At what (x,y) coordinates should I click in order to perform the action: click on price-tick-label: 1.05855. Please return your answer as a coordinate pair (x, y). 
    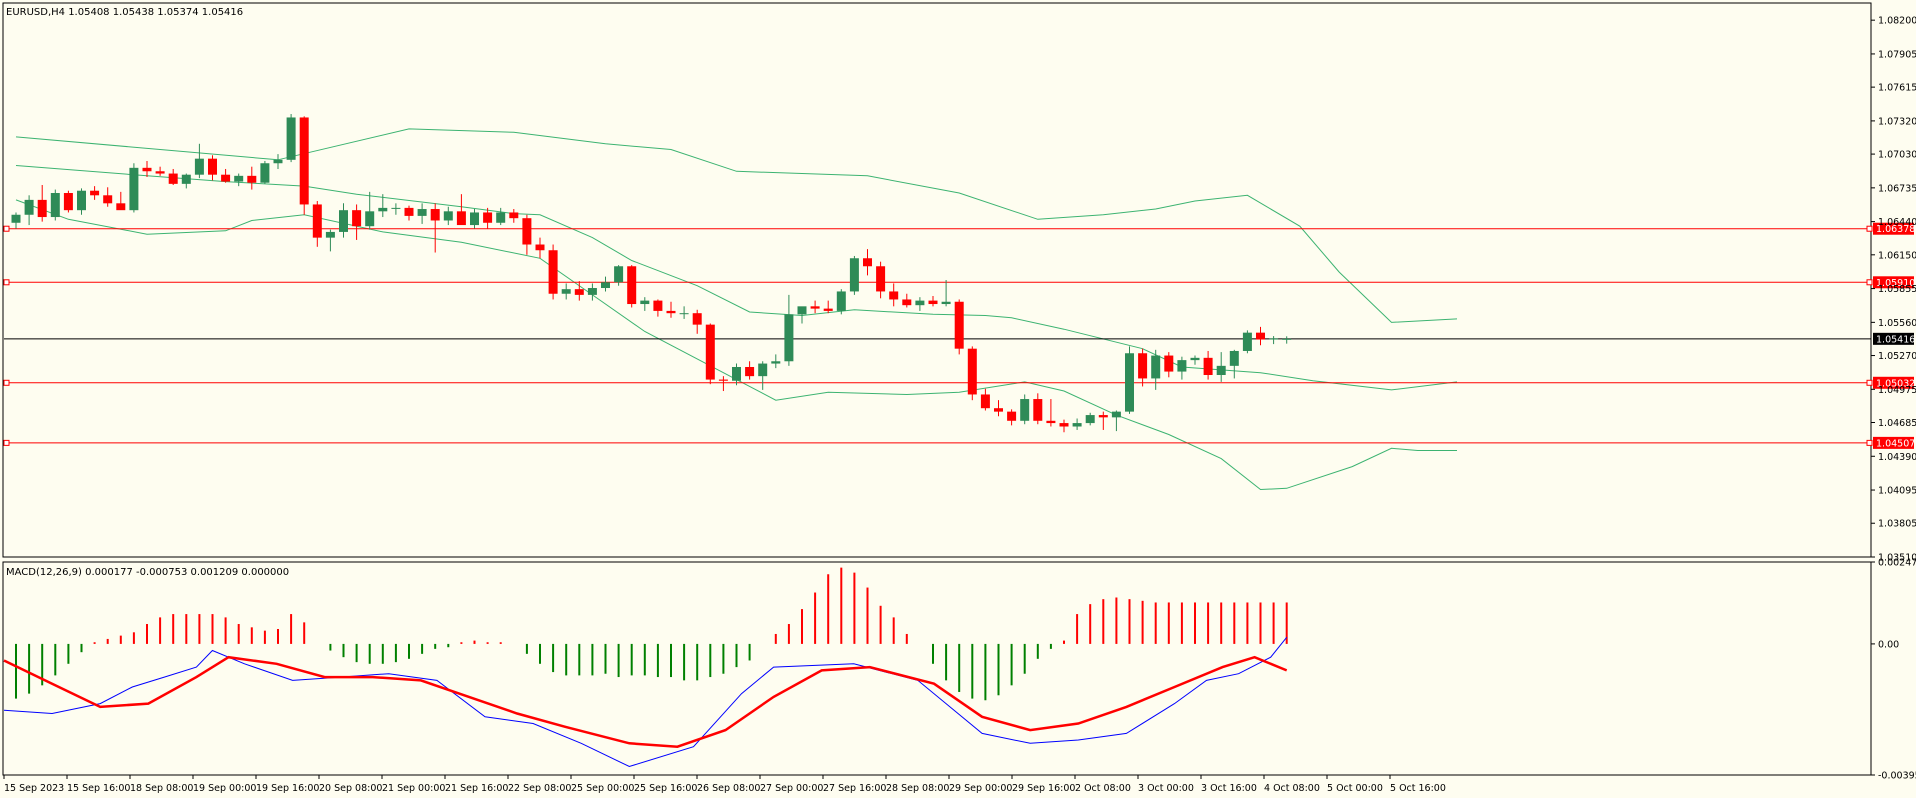
    Looking at the image, I should click on (1897, 289).